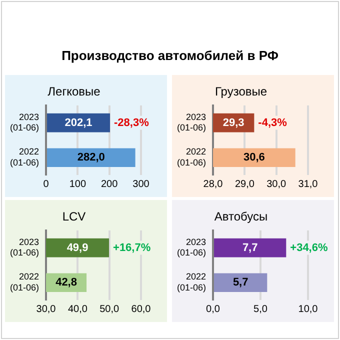 This screenshot has width=340, height=340. Describe the element at coordinates (309, 248) in the screenshot. I see `annotation: +34,6%` at that location.